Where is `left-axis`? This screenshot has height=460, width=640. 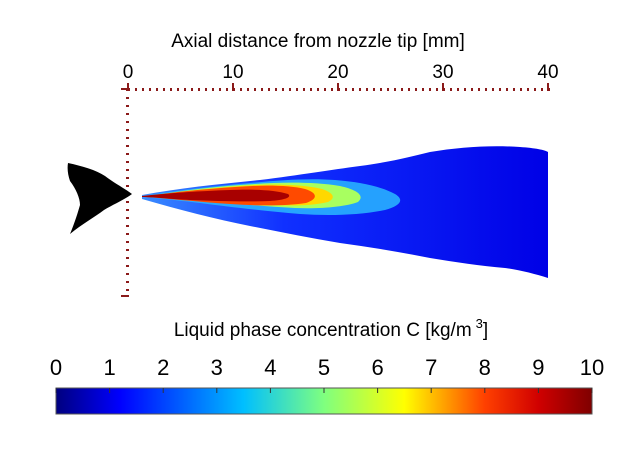 left-axis is located at coordinates (125, 192).